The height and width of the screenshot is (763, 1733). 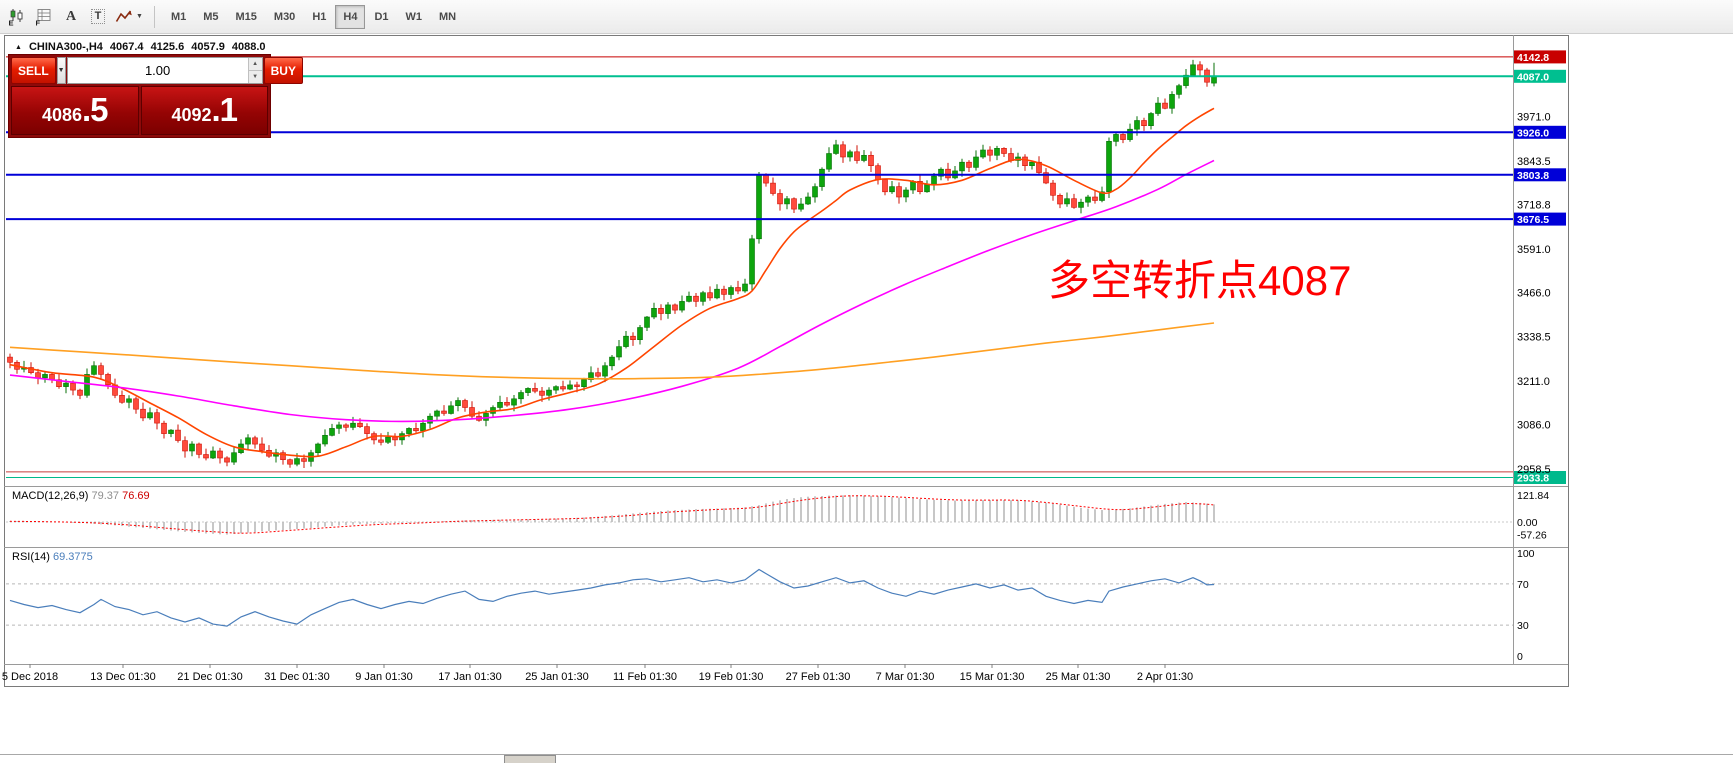 I want to click on time-axis-label: 13 Dec 01:30, so click(x=122, y=677).